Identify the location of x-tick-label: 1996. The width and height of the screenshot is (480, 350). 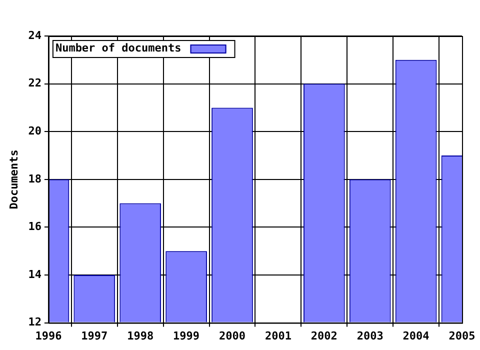
(48, 335).